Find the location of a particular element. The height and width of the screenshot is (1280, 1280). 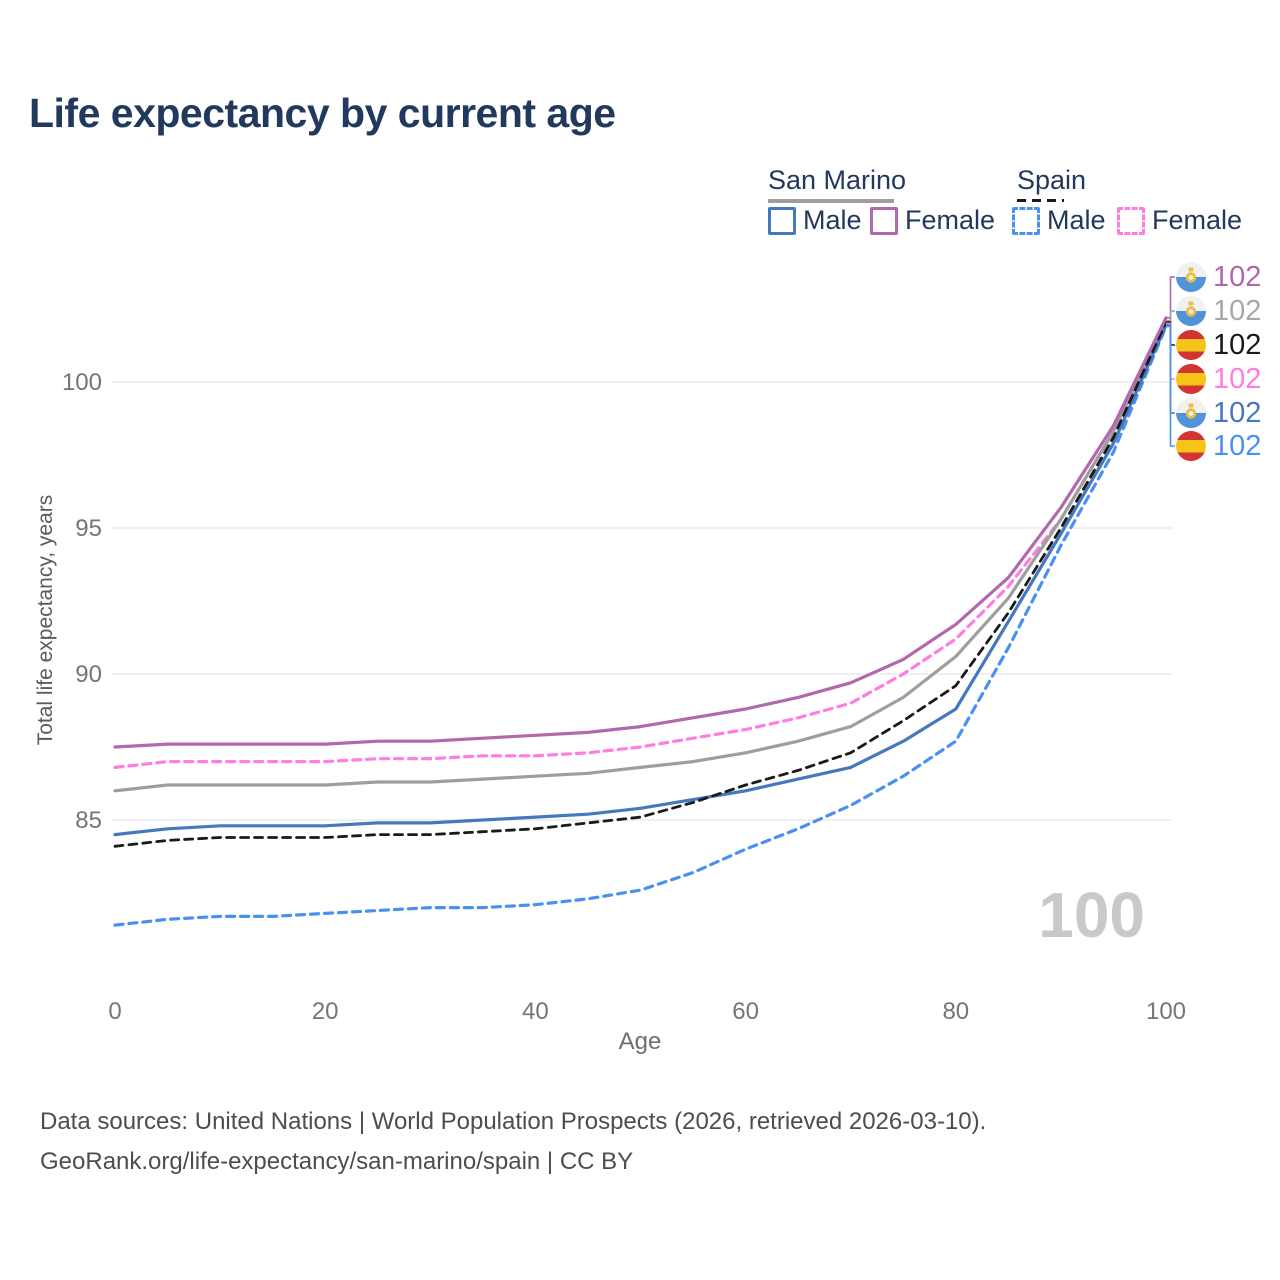

legend-group-san-marino: San Marino is located at coordinates (837, 184).